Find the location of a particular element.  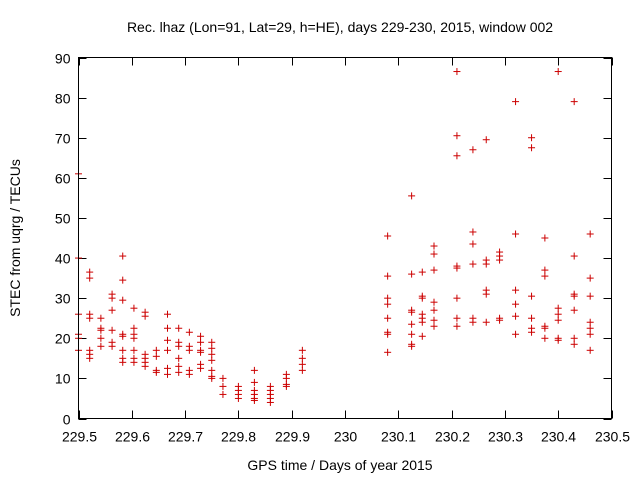

y-tick-label: 10 is located at coordinates (63, 379).